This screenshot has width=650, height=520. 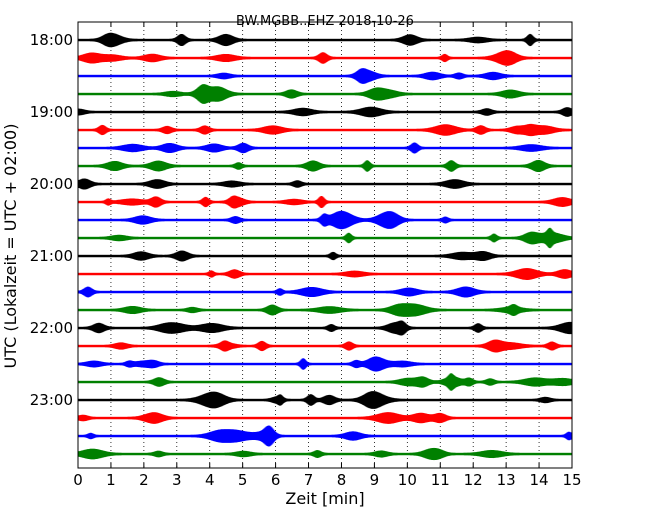 What do you see at coordinates (571, 480) in the screenshot?
I see `x-tick-label: 15` at bounding box center [571, 480].